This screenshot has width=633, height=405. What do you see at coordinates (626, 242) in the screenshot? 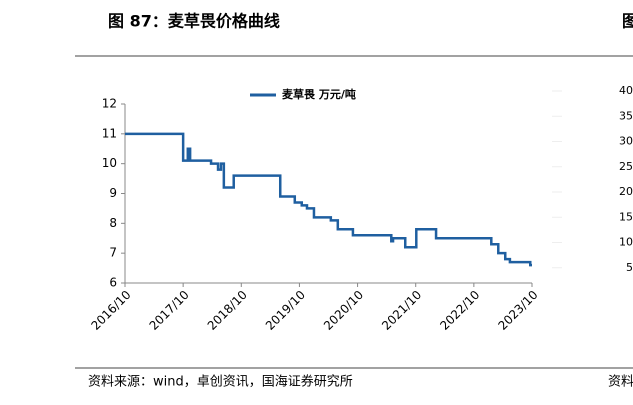
I see `y-tick-label: 100` at bounding box center [626, 242].